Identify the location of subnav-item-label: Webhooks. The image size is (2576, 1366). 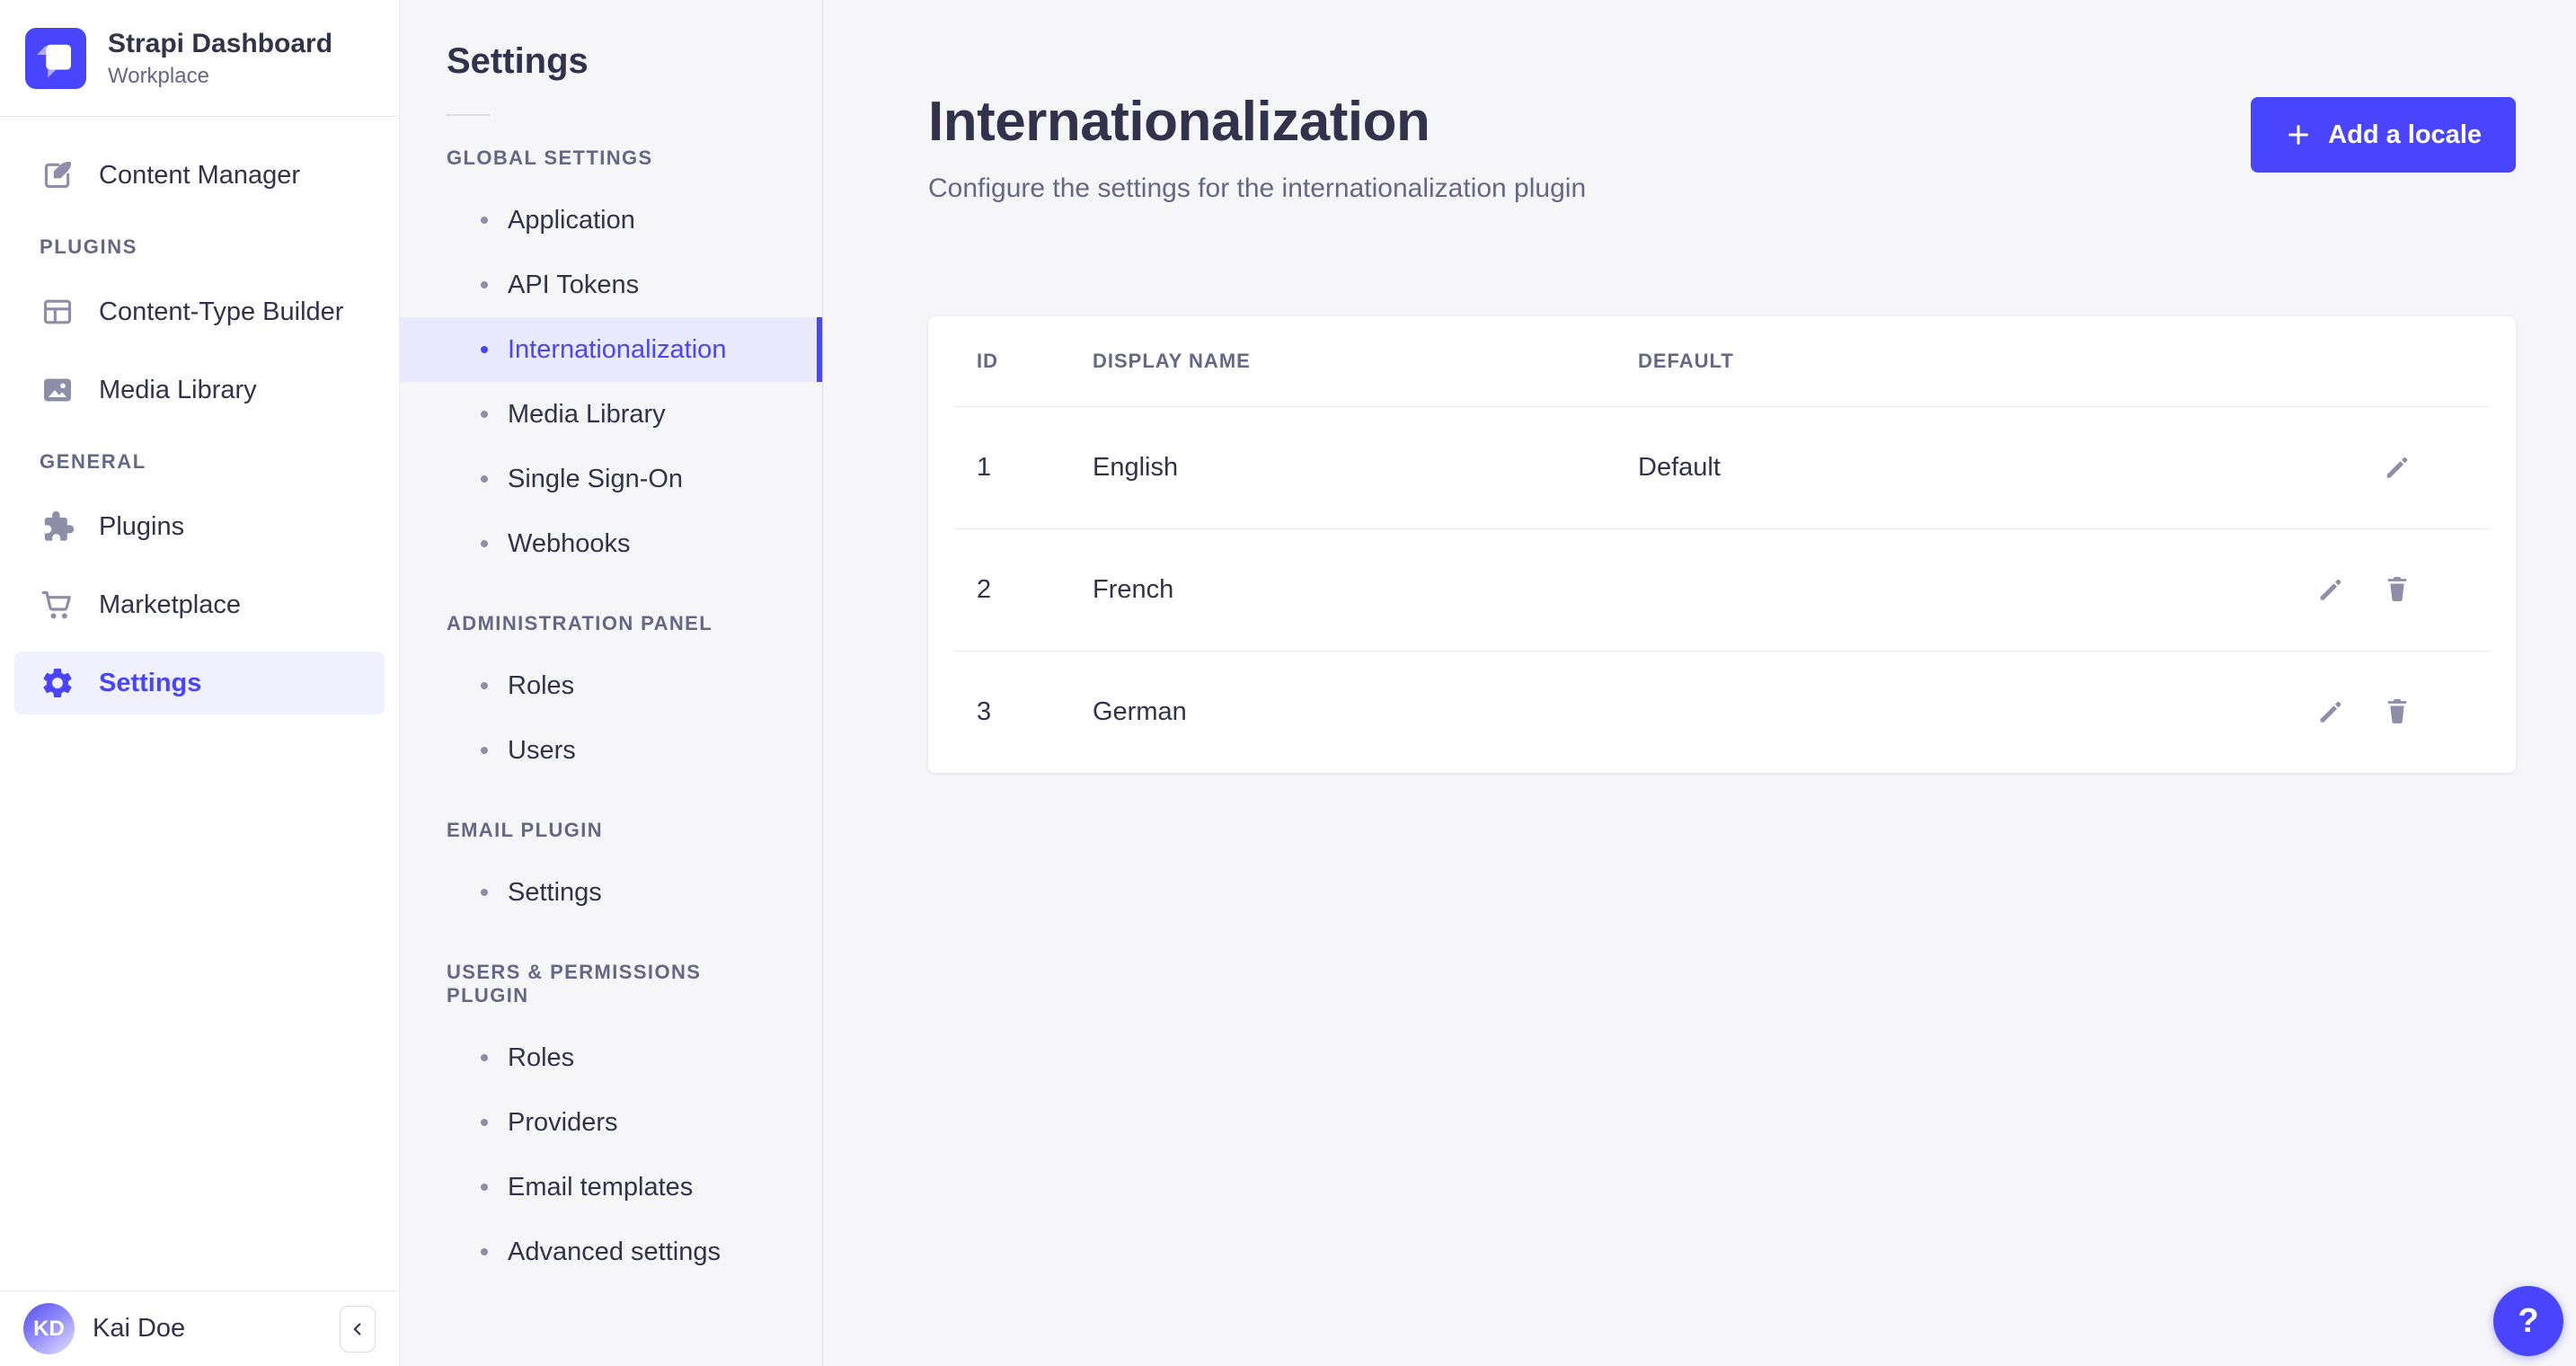
(569, 543).